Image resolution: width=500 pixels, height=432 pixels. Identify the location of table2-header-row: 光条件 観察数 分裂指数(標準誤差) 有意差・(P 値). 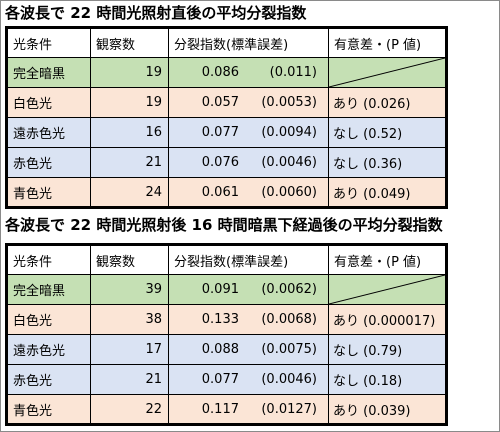
(226, 259).